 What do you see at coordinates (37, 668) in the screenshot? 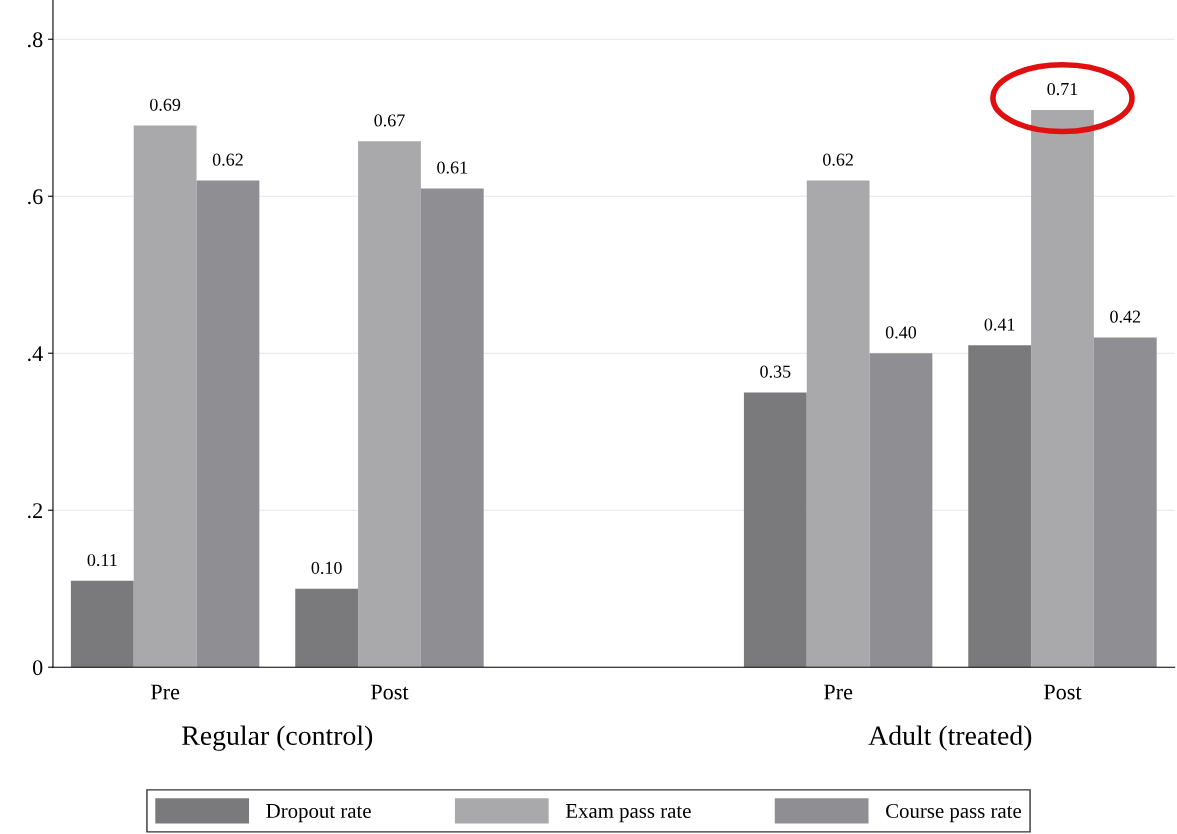
I see `y-tick-label: 0` at bounding box center [37, 668].